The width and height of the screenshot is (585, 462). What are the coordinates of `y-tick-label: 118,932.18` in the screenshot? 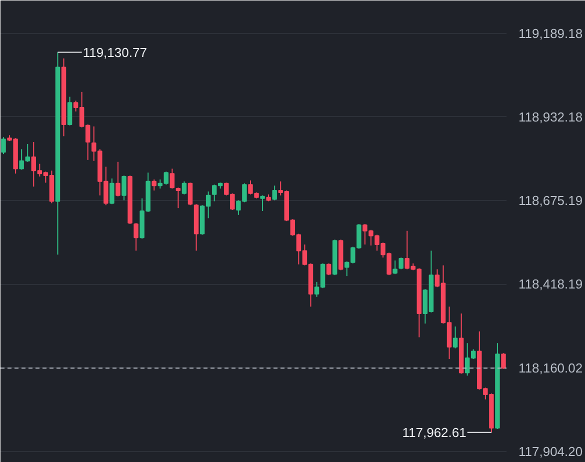 It's located at (550, 116).